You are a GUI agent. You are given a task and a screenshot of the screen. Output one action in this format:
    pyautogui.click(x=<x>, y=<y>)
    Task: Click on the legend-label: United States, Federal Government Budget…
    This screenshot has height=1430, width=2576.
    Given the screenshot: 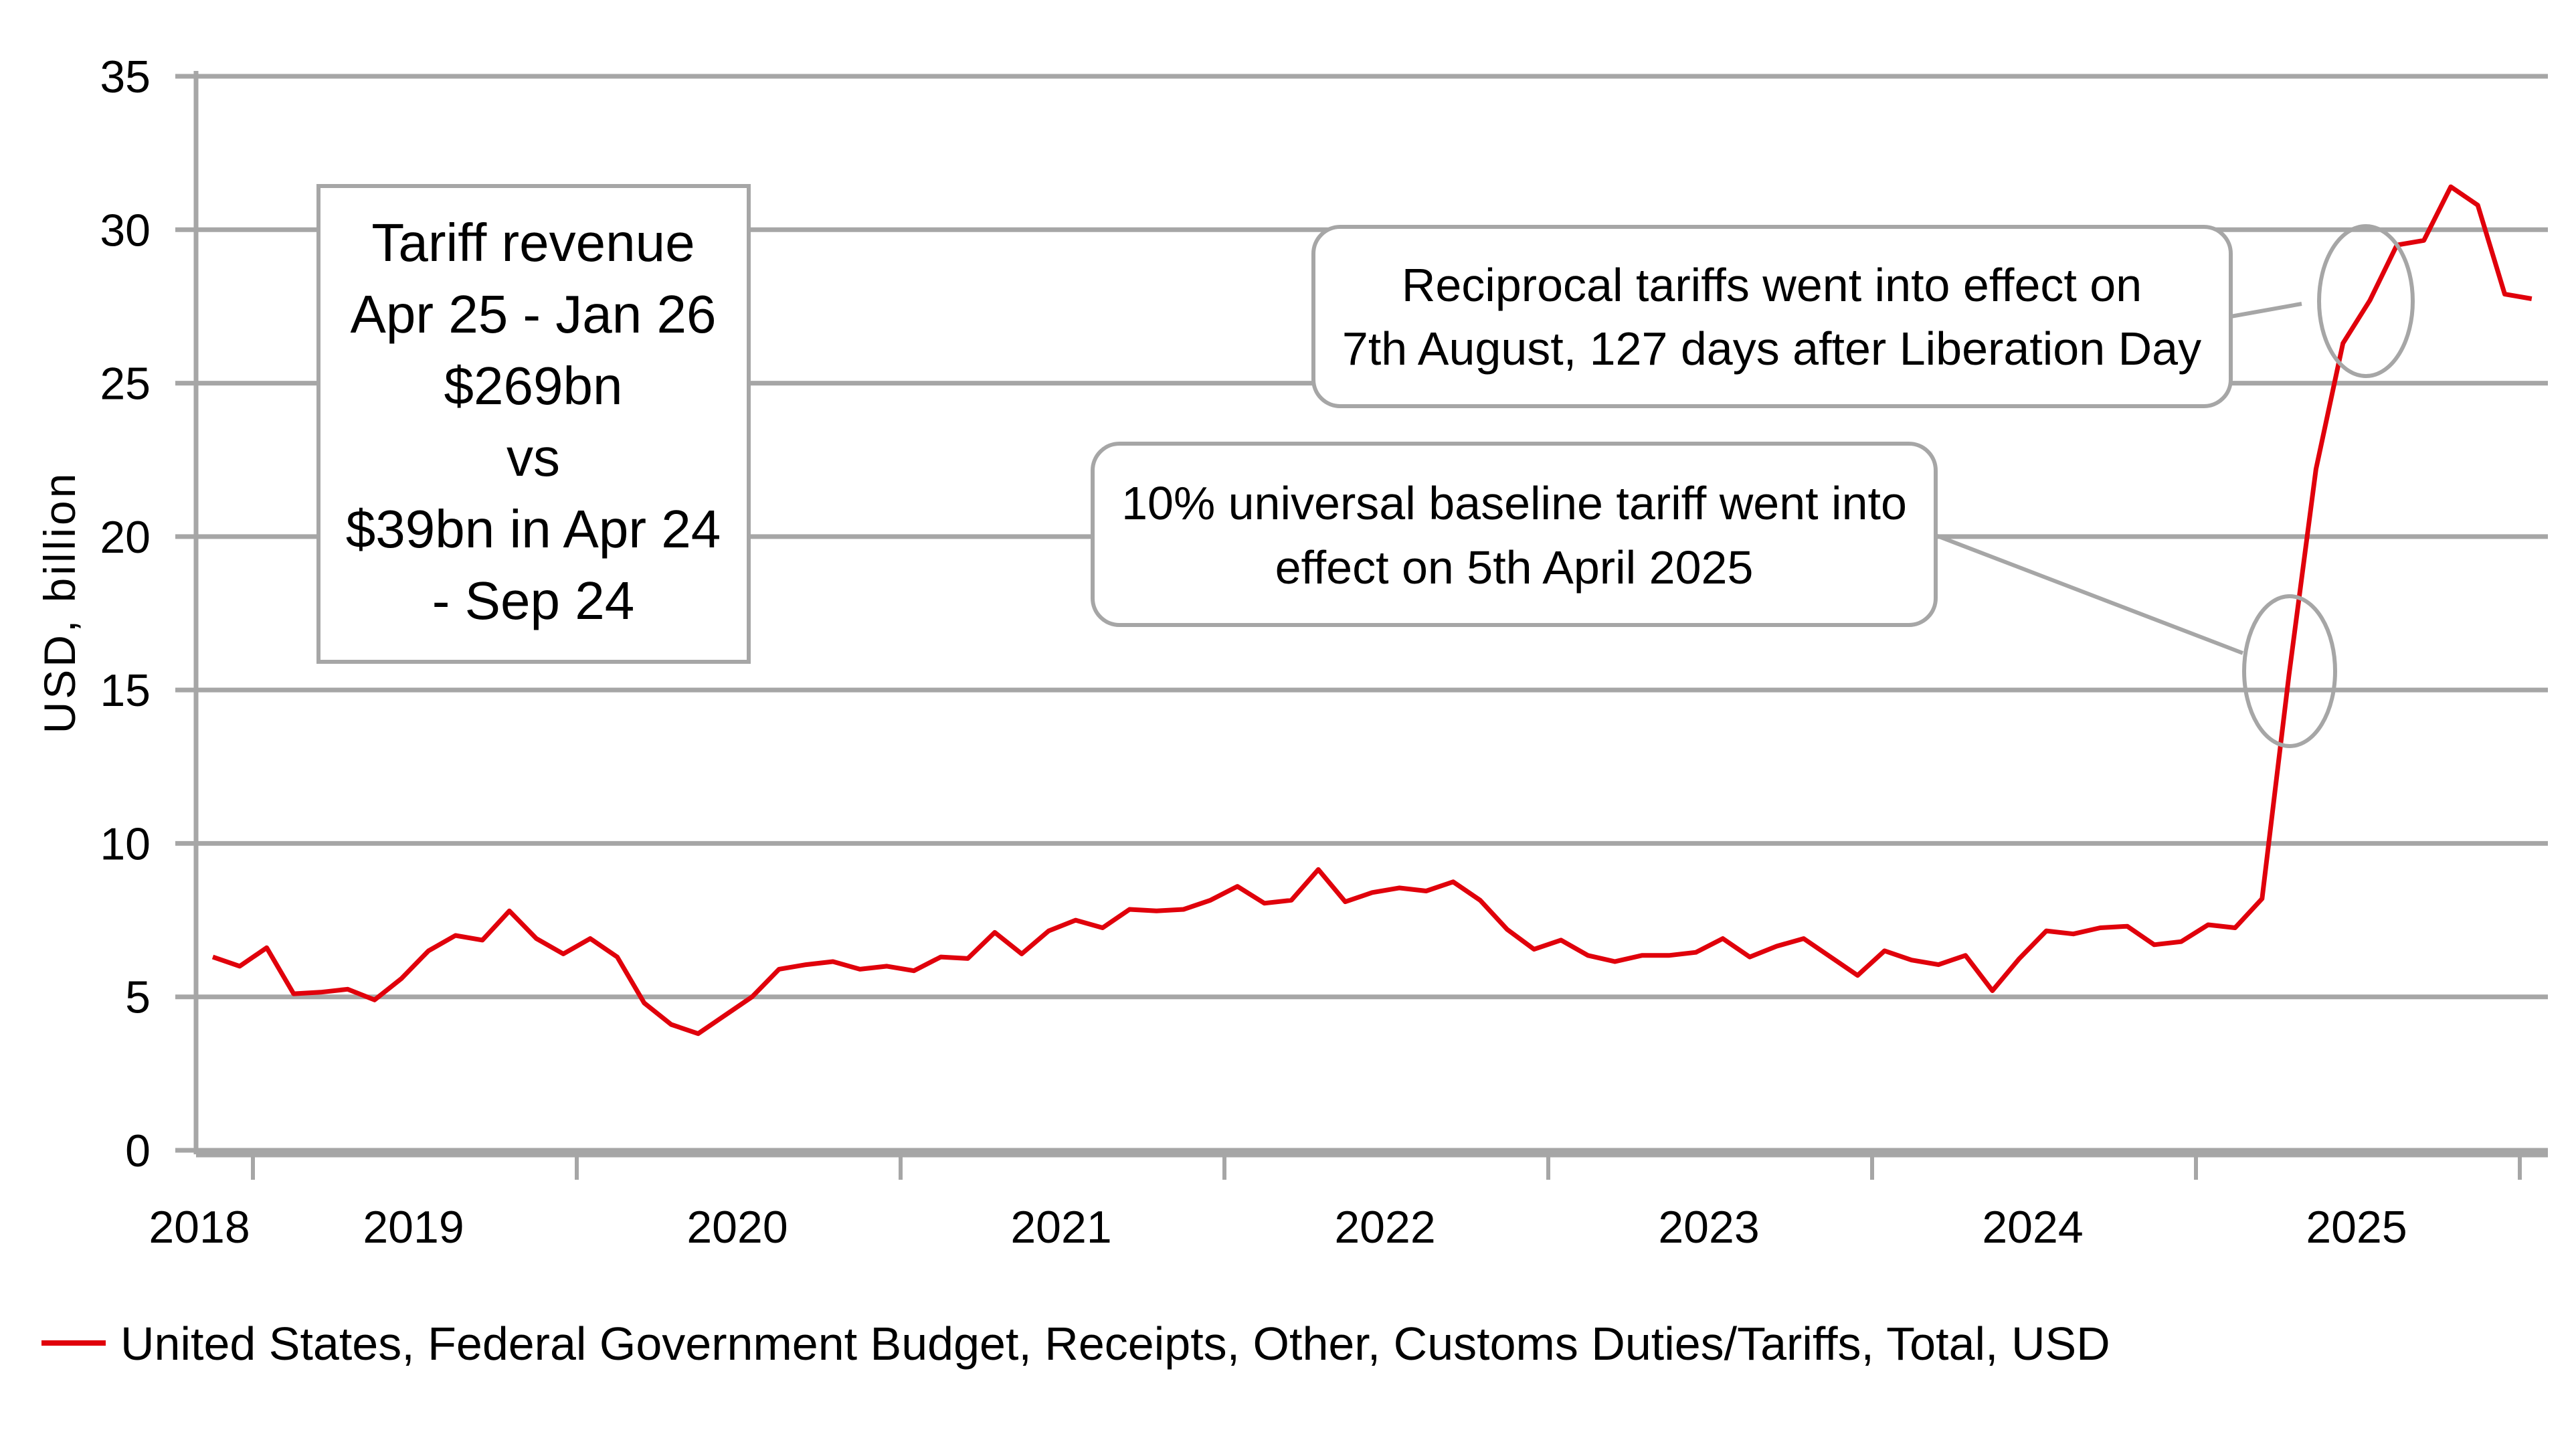 What is the action you would take?
    pyautogui.click(x=1115, y=1344)
    